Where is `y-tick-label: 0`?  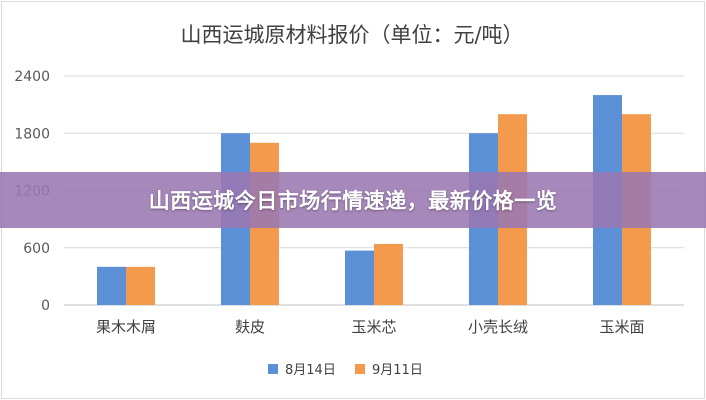
y-tick-label: 0 is located at coordinates (45, 306).